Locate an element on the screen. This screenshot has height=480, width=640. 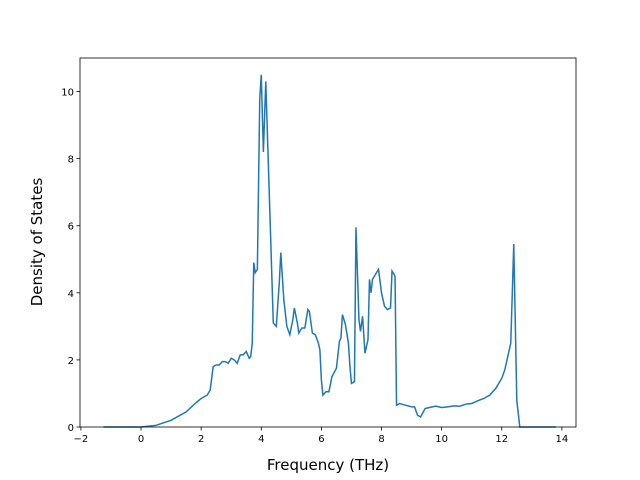
x-tick-label: −2 is located at coordinates (81, 439).